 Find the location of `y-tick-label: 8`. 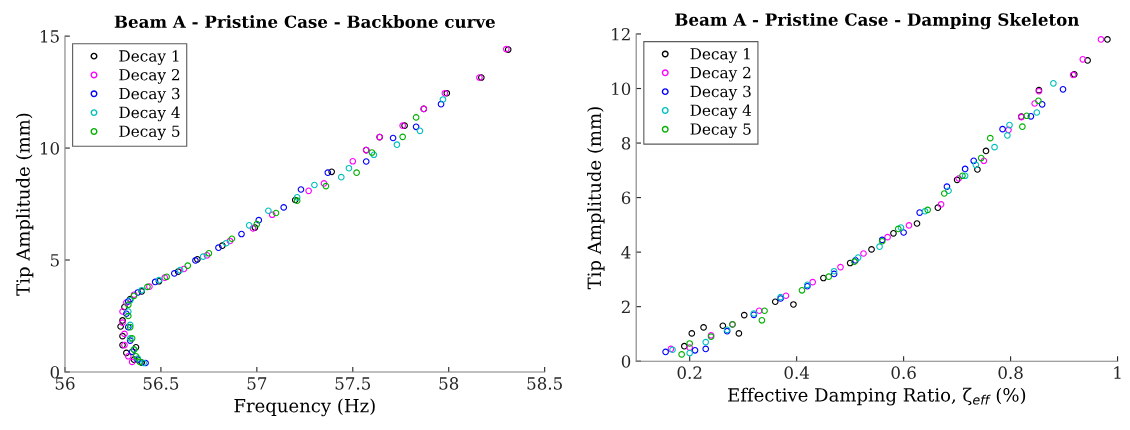

y-tick-label: 8 is located at coordinates (626, 143).